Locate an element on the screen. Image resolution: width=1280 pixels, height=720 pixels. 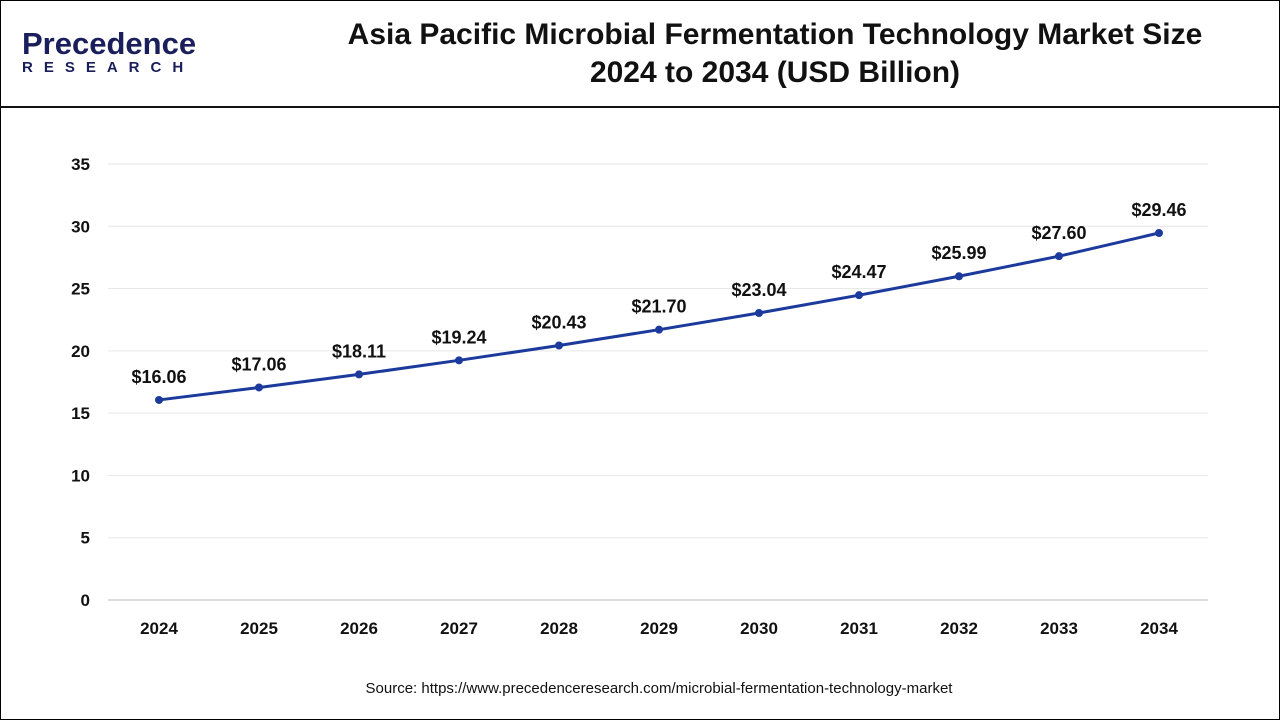
data-label: $24.47 is located at coordinates (858, 272).